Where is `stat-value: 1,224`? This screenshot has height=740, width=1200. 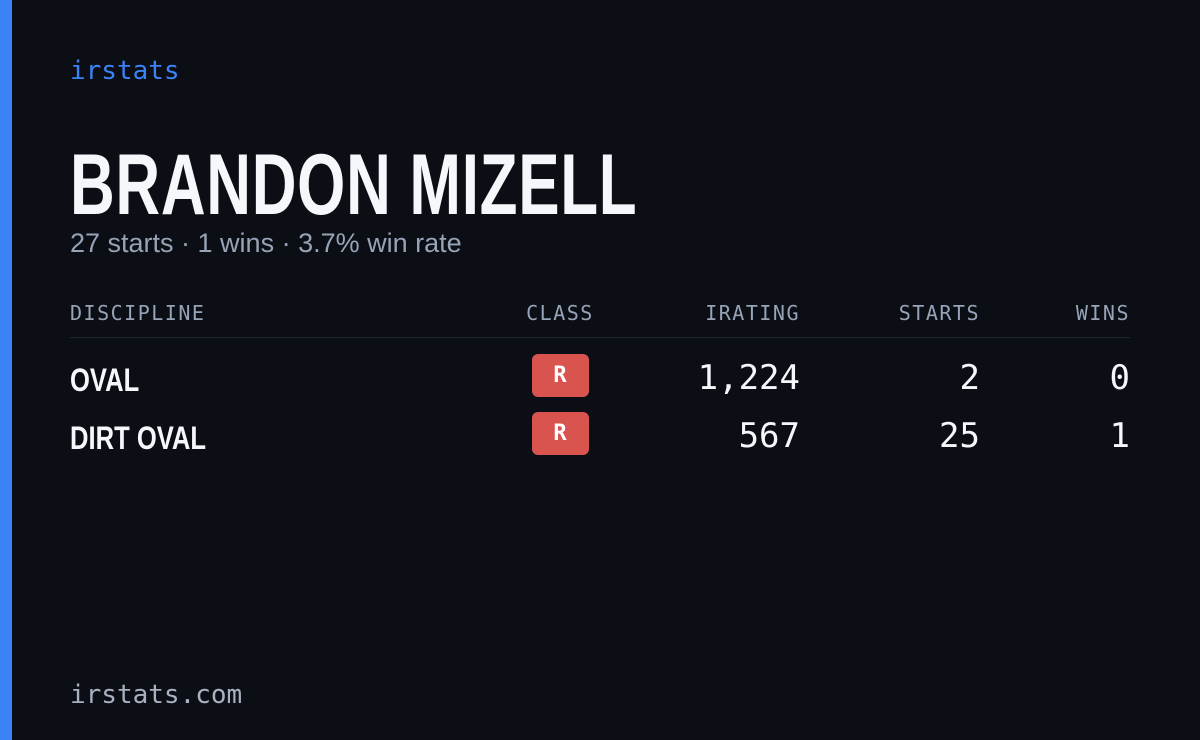
stat-value: 1,224 is located at coordinates (748, 378).